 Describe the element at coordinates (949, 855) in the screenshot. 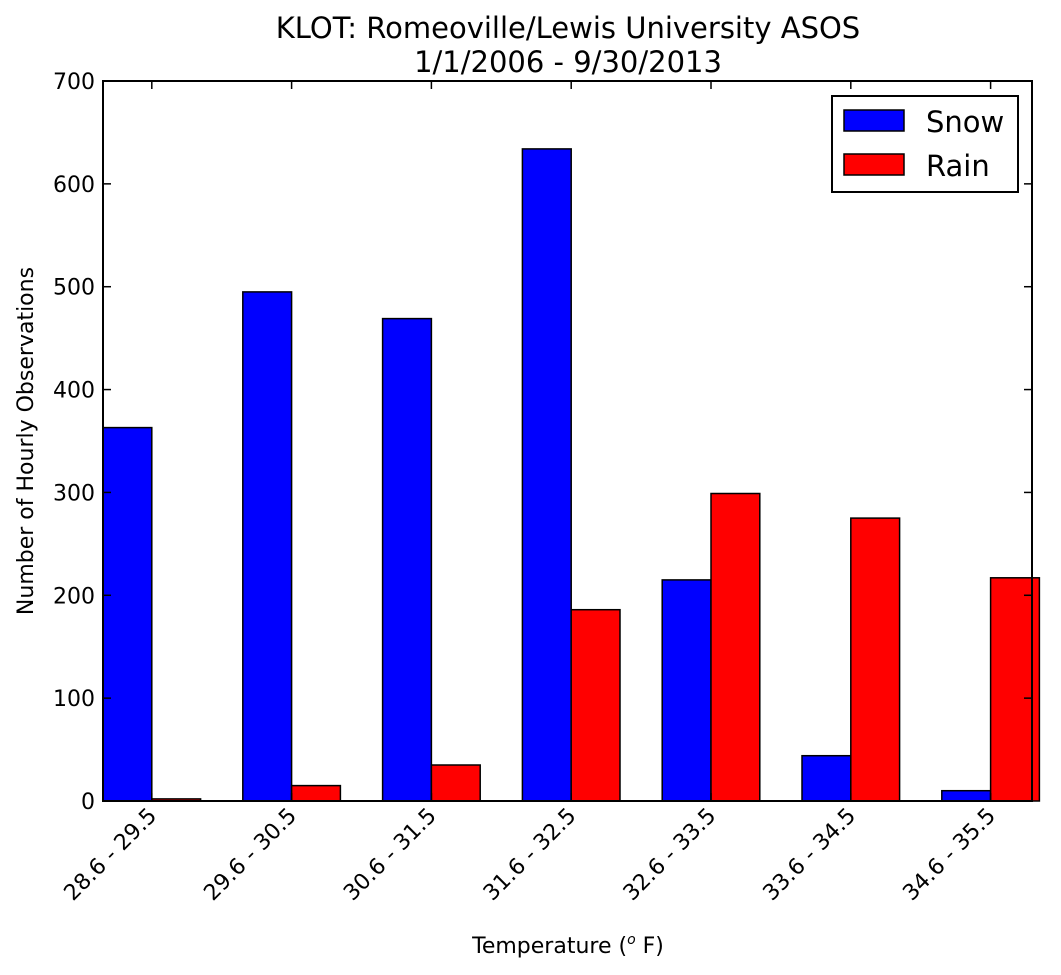

I see `x-tick-label-6: 34.6 - 35.5` at that location.